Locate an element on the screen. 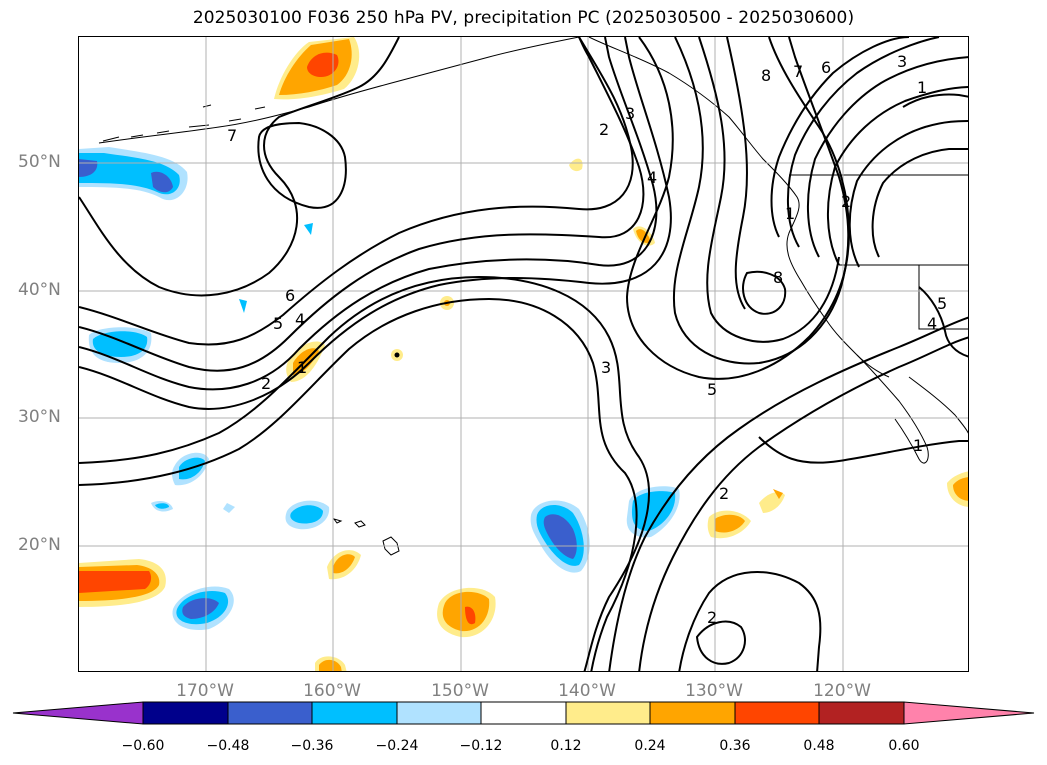  contour-label-1b: 1 is located at coordinates (922, 87).